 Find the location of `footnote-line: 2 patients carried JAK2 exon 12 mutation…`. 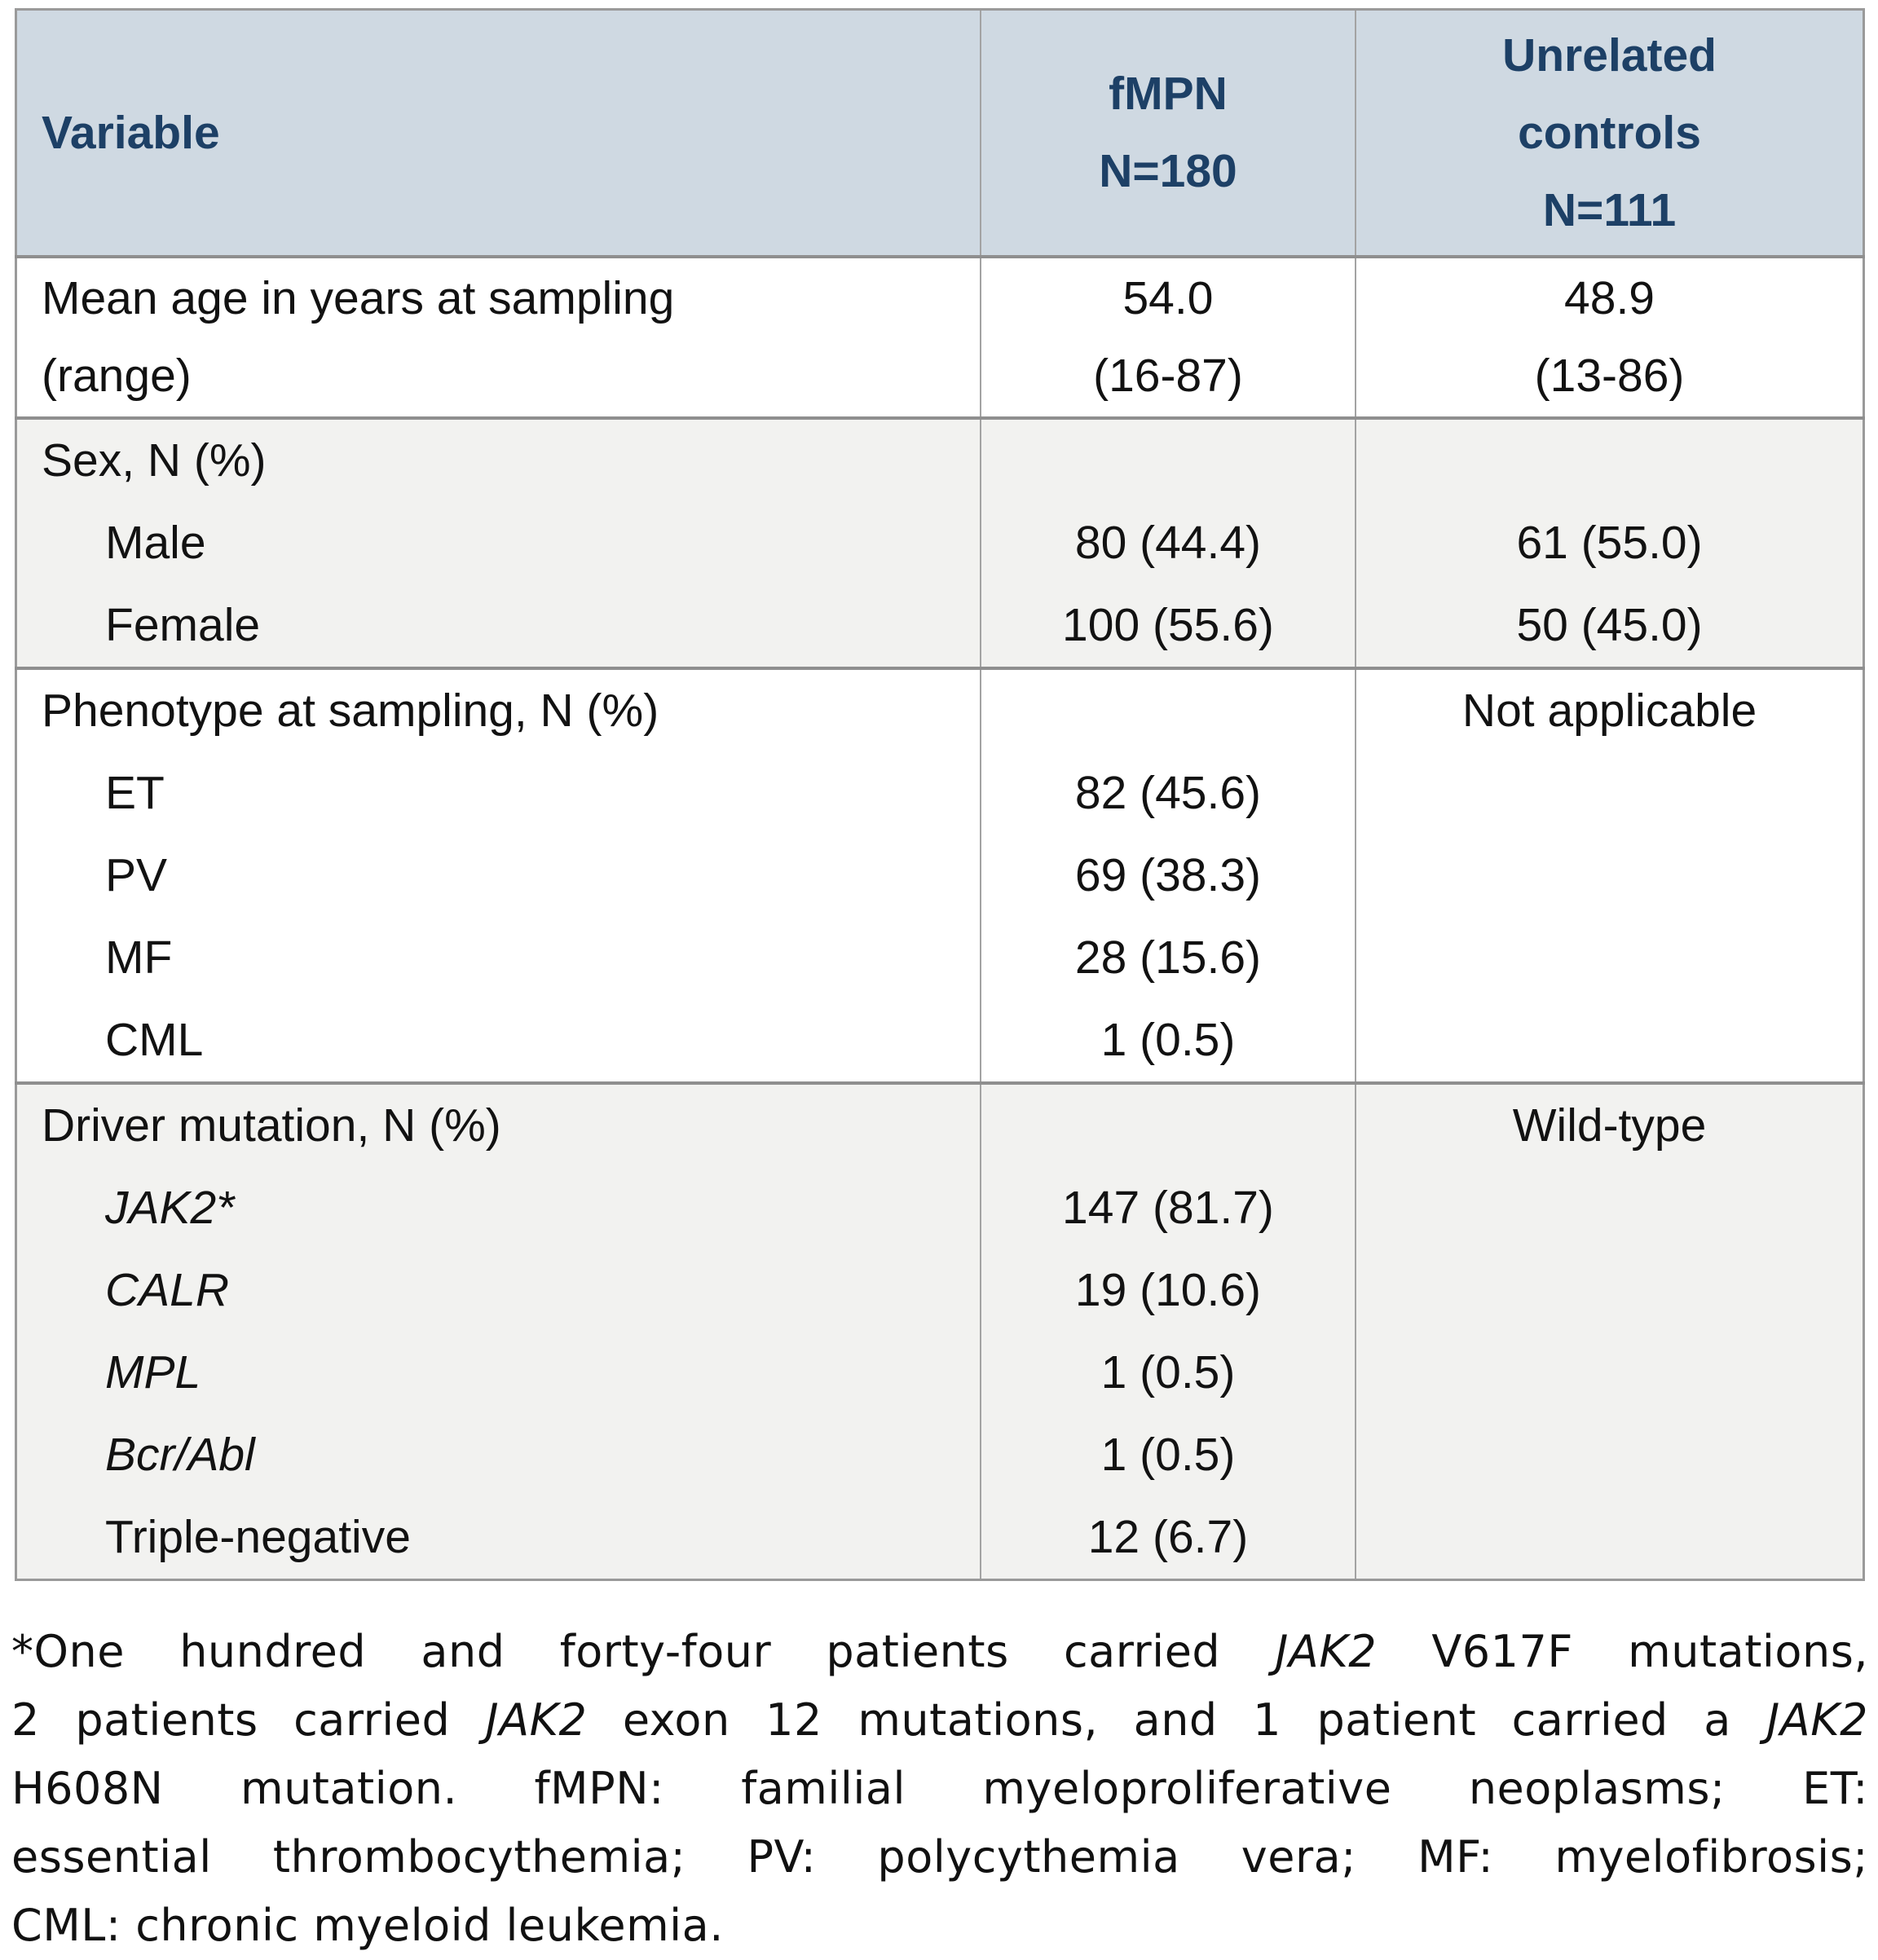

footnote-line: 2 patients carried JAK2 exon 12 mutation… is located at coordinates (939, 1720).